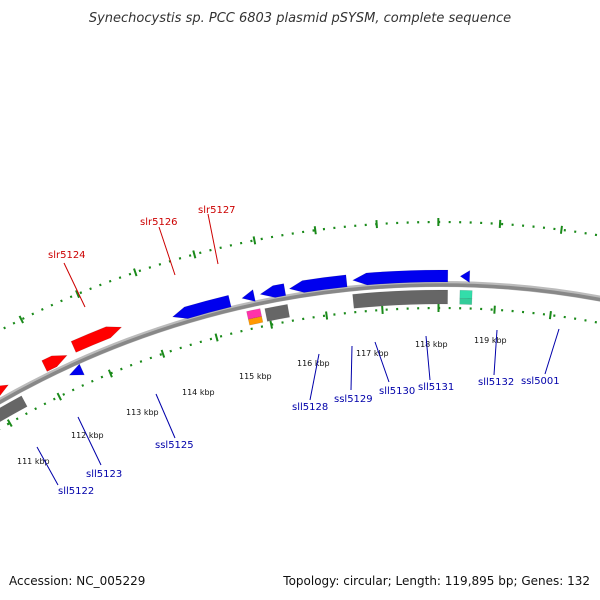 The width and height of the screenshot is (600, 600). Describe the element at coordinates (496, 382) in the screenshot. I see `gene-label: sll5132` at that location.